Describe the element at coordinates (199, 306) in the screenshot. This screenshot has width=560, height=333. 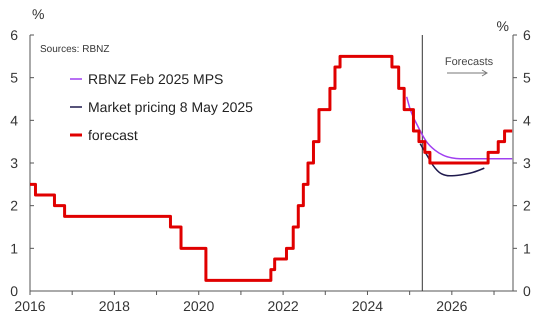
I see `x-tick-label: 2020` at that location.